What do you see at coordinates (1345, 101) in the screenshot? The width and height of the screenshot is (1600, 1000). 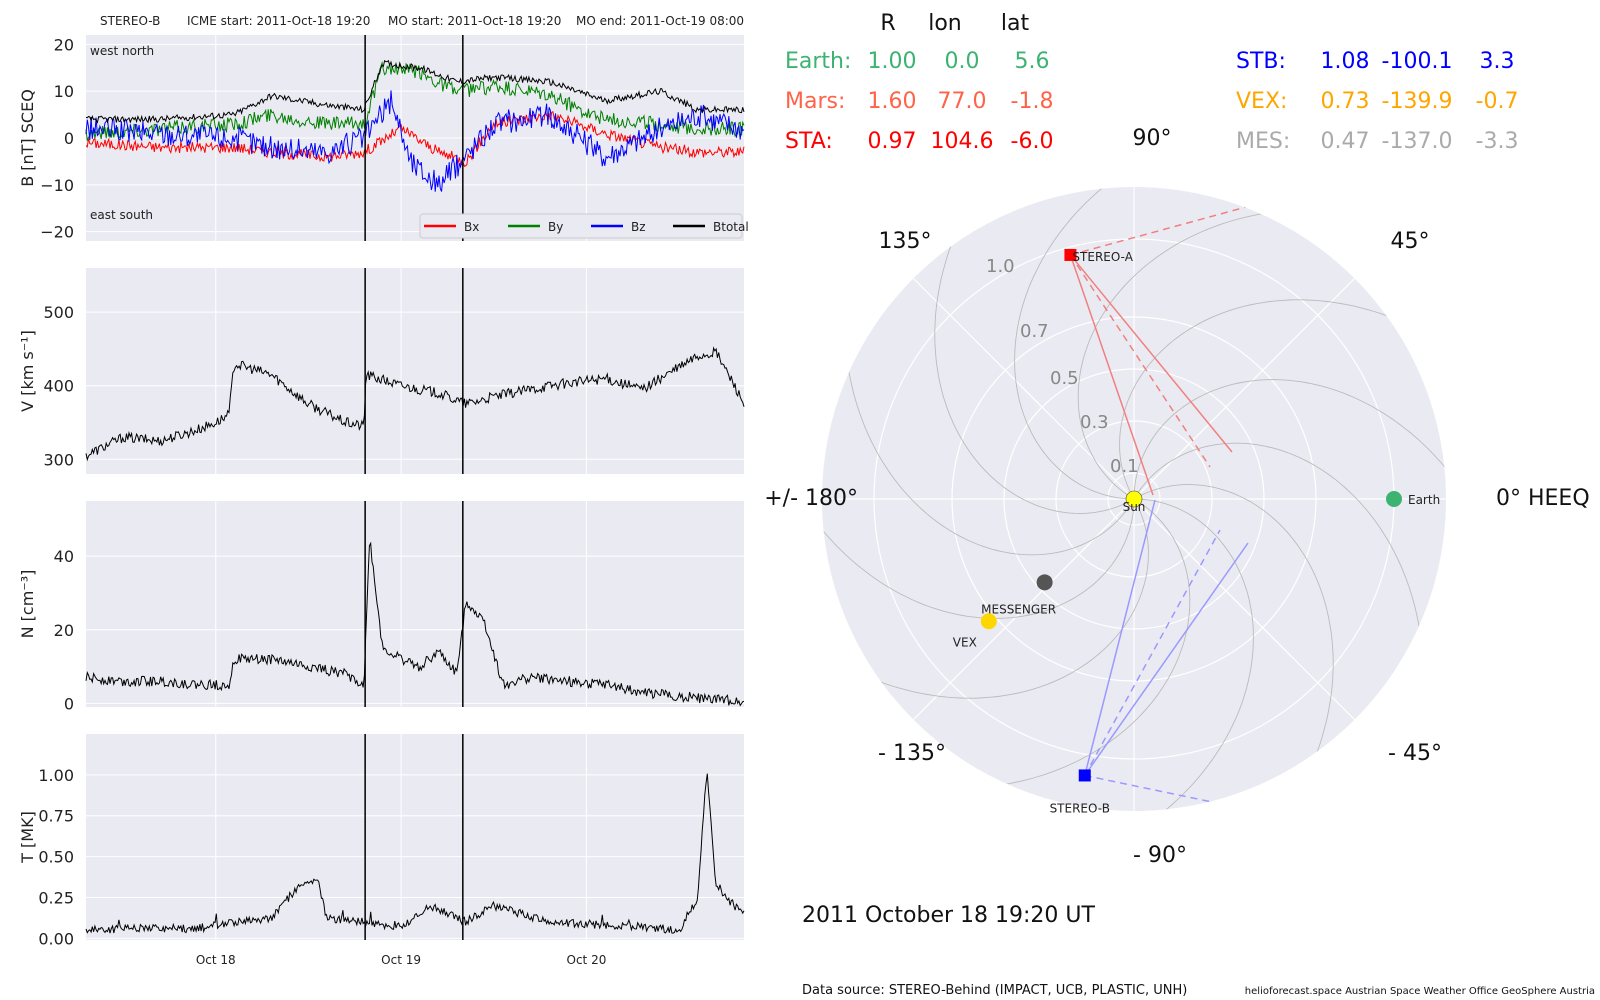 I see `row-r: 0.73` at bounding box center [1345, 101].